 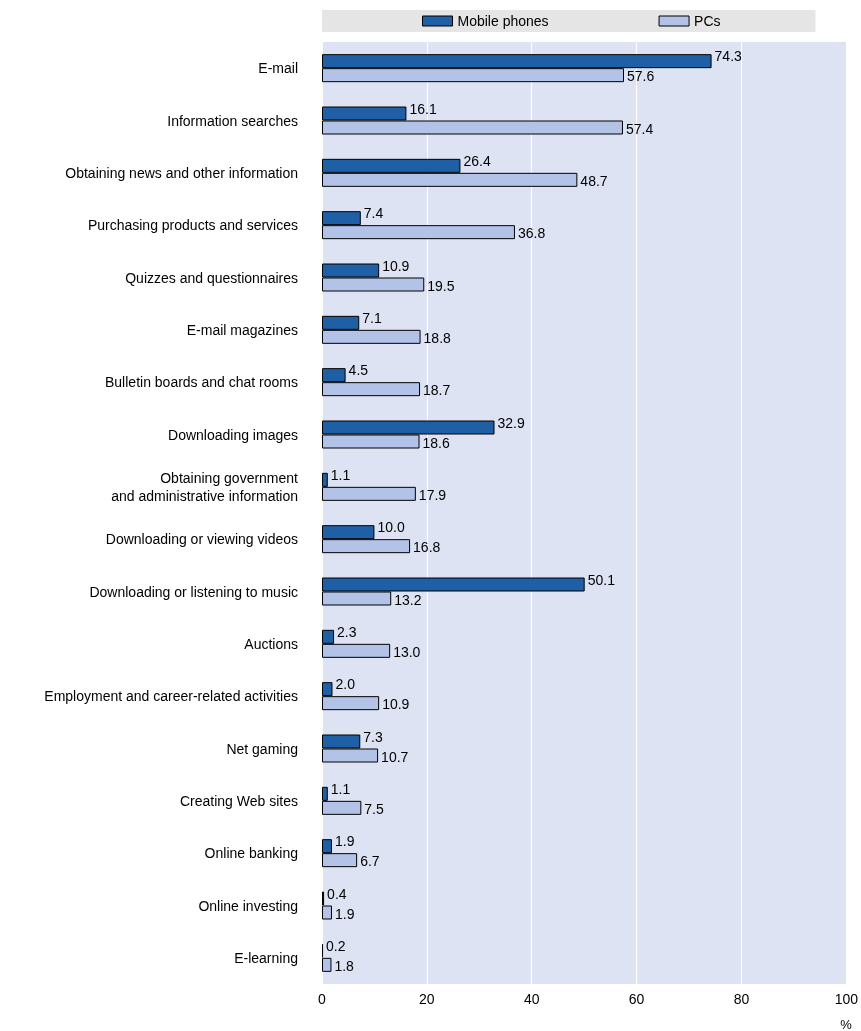 I want to click on x-axis-title: %, so click(x=846, y=1024).